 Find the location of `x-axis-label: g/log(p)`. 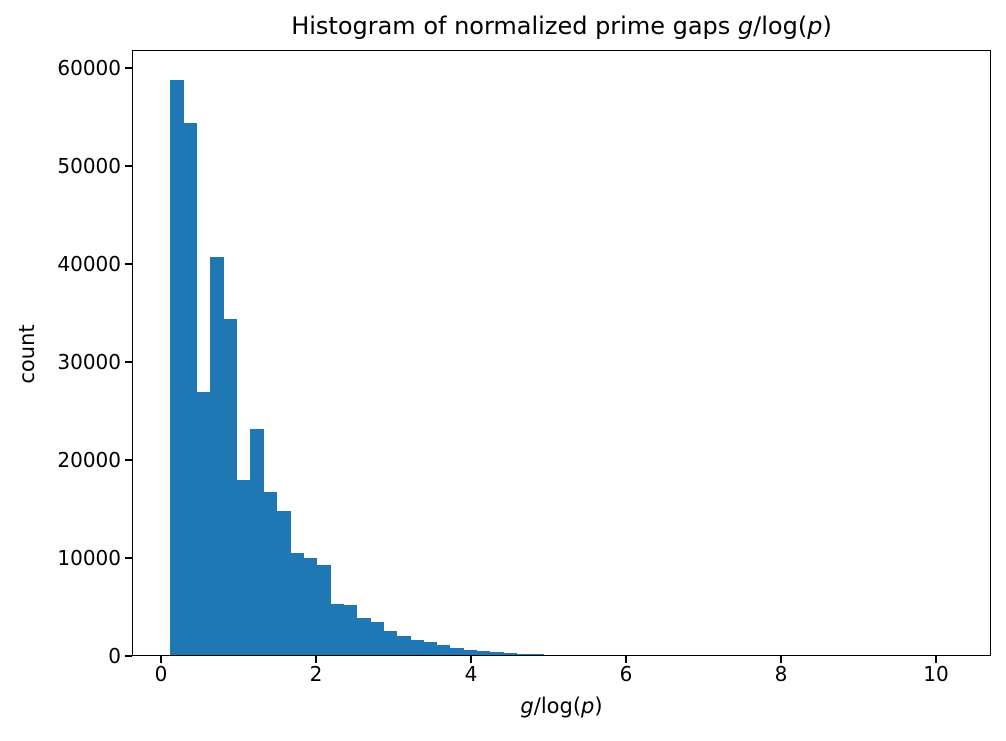

x-axis-label: g/log(p) is located at coordinates (561, 706).